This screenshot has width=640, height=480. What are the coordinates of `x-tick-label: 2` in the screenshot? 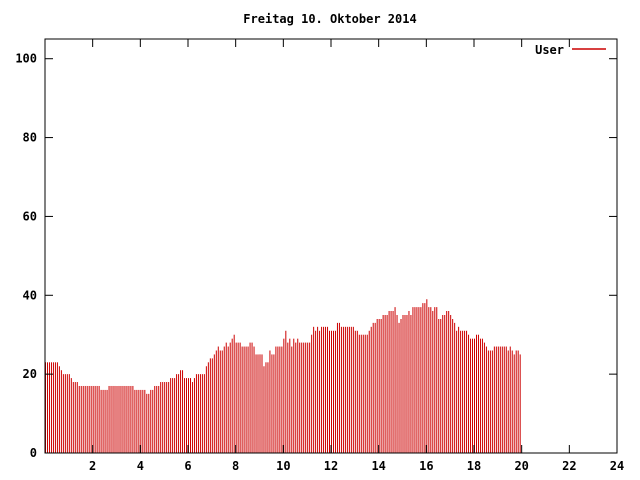 It's located at (92, 466).